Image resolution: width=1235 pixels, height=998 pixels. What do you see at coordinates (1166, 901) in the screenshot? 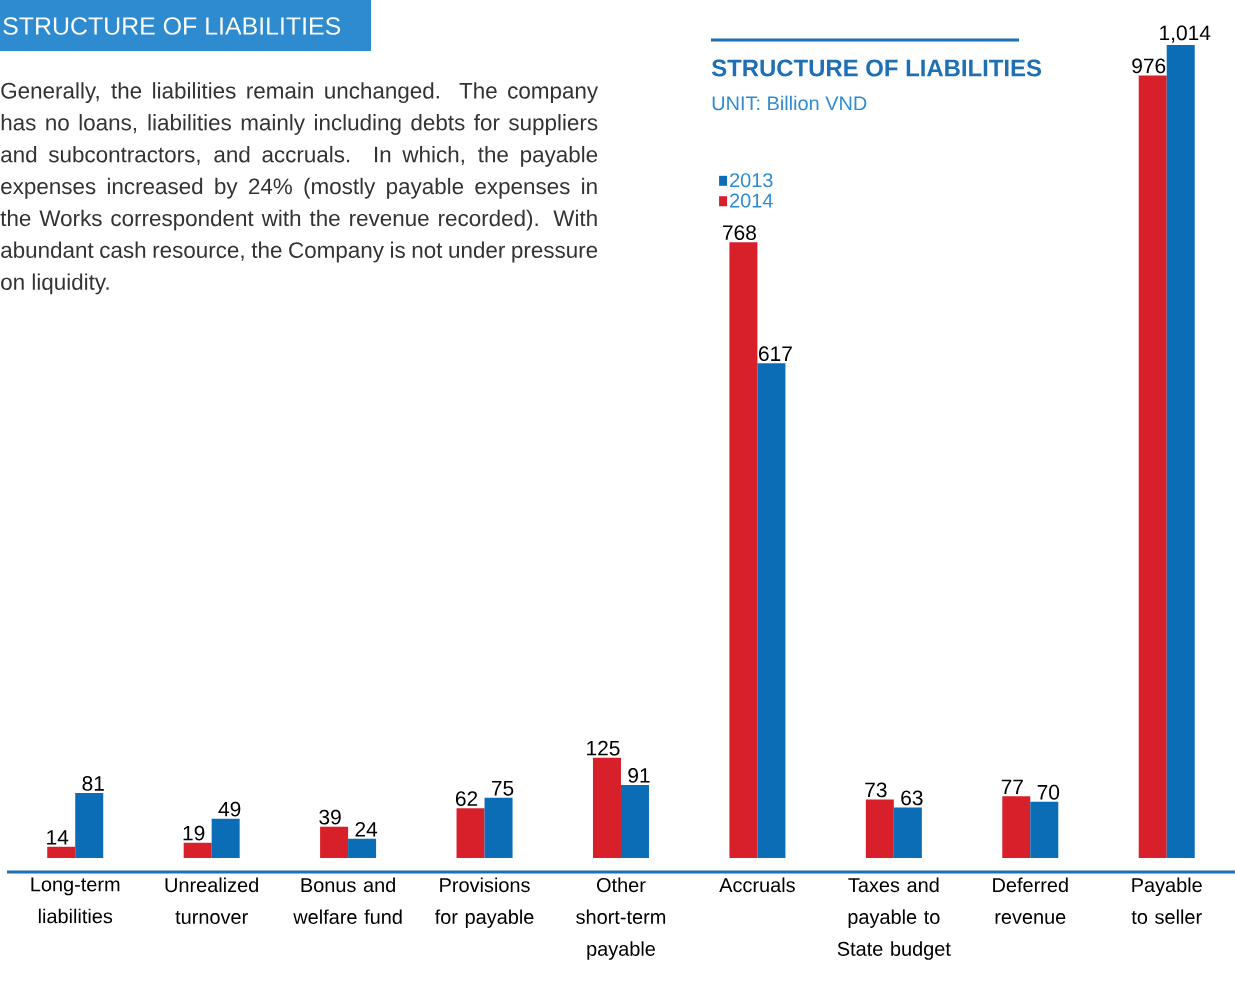
I see `x-tick-label: Payable to seller` at bounding box center [1166, 901].